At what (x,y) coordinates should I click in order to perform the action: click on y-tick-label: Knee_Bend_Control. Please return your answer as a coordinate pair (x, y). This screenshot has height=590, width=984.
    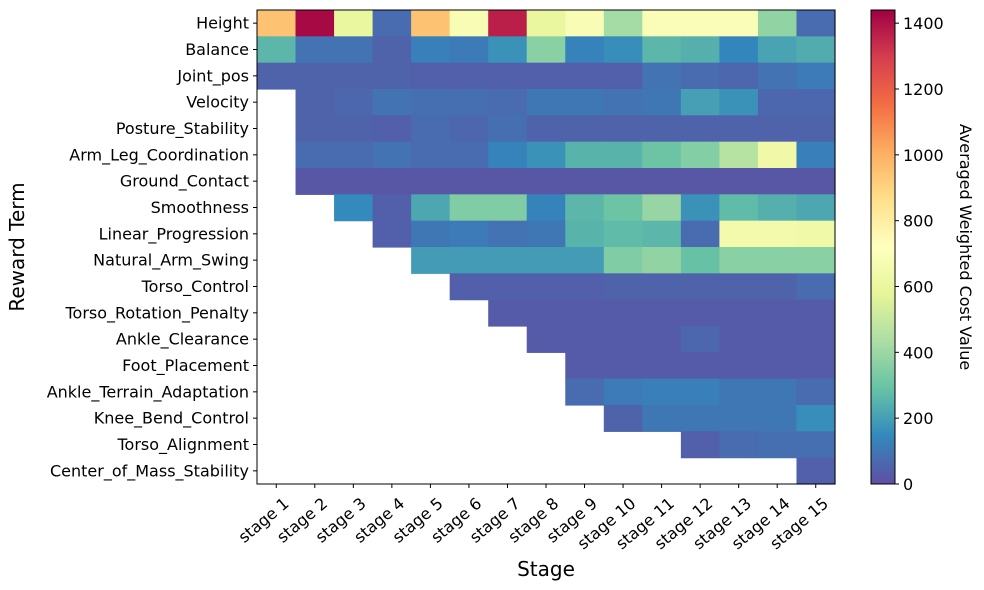
    Looking at the image, I should click on (171, 419).